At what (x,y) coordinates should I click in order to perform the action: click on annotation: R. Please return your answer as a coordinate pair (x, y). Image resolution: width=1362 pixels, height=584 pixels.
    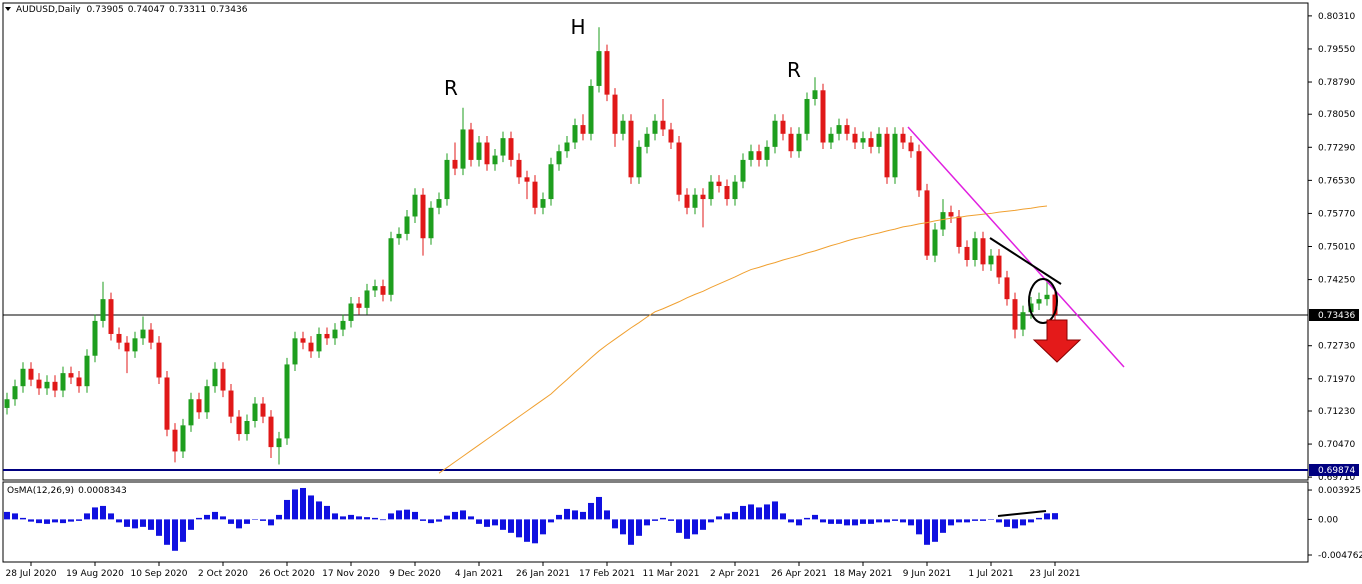
    Looking at the image, I should click on (451, 88).